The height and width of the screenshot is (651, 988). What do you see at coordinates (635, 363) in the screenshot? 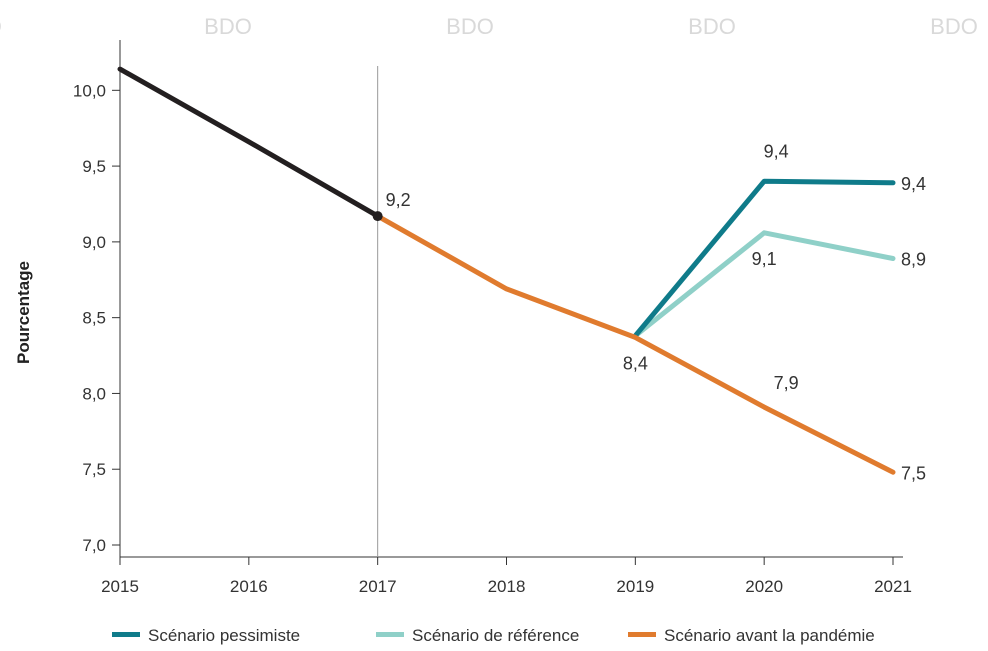
I see `data-label: 8,4` at bounding box center [635, 363].